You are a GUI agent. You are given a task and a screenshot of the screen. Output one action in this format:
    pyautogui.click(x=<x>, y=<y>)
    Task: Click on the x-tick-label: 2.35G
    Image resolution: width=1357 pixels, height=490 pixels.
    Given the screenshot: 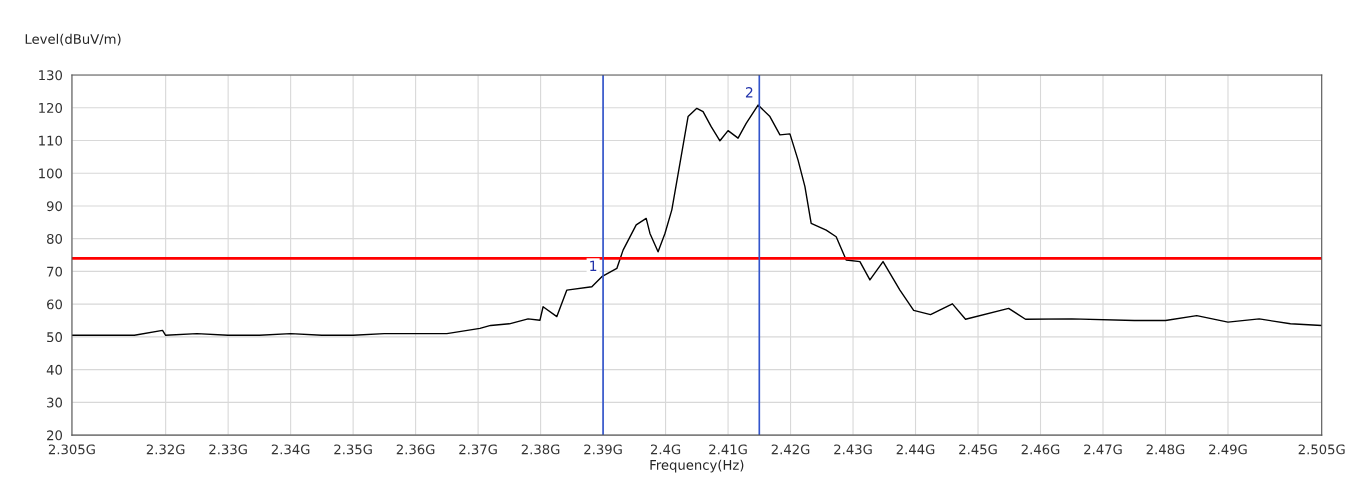 What is the action you would take?
    pyautogui.click(x=353, y=449)
    